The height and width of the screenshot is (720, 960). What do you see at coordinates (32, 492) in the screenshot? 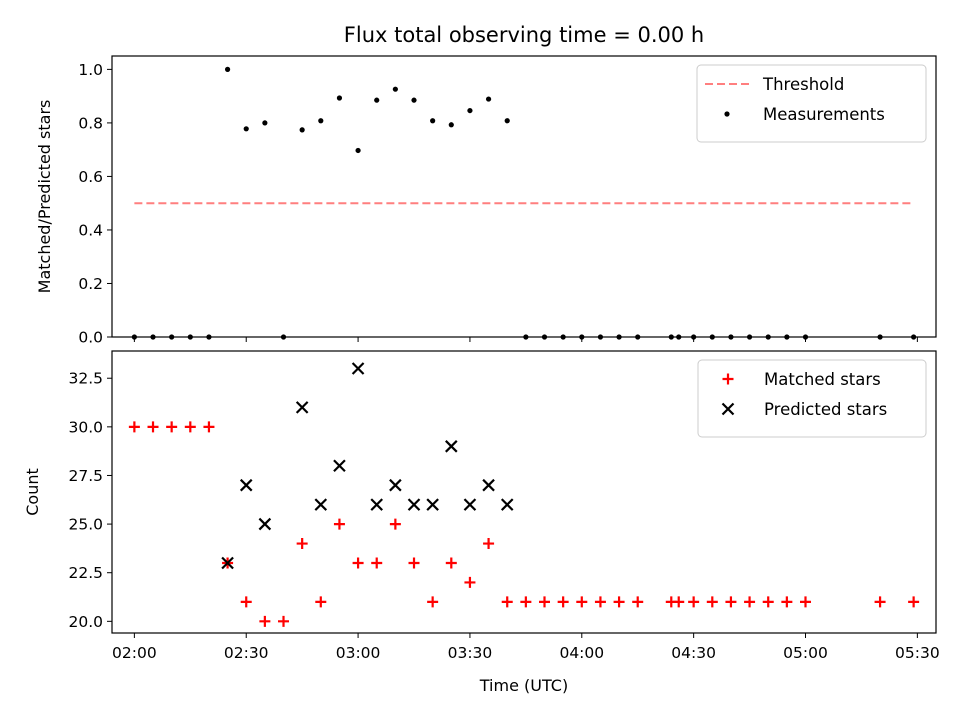
I see `bottom-y-axis-label: Count` at bounding box center [32, 492].